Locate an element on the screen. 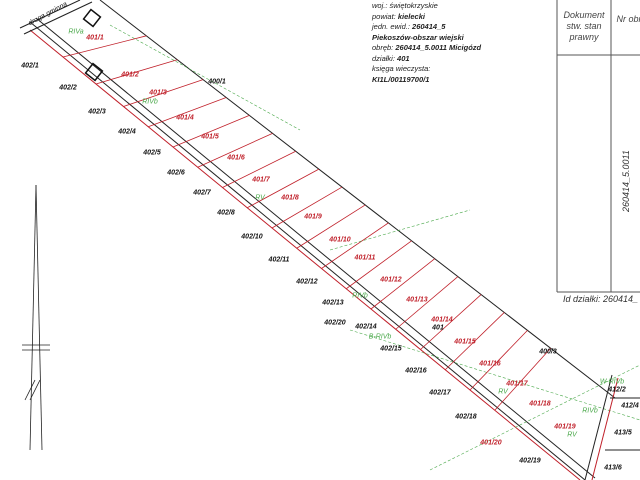 The image size is (640, 480). neighbor-parcel-label: 402/10 is located at coordinates (252, 237).